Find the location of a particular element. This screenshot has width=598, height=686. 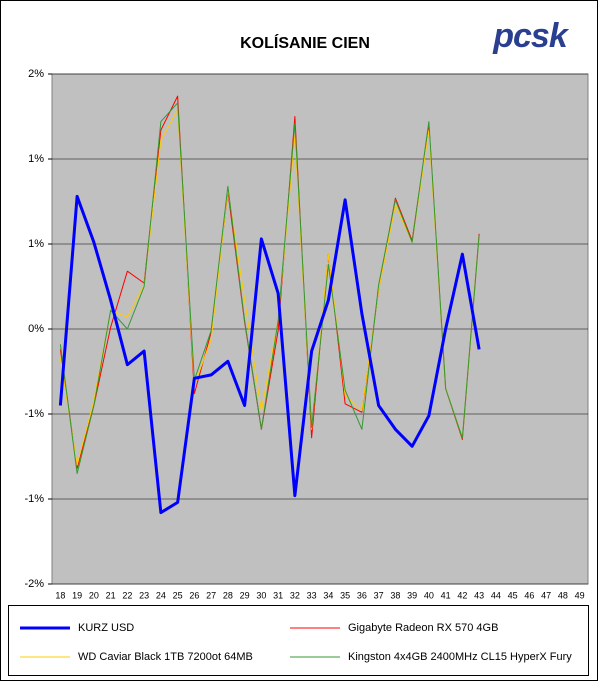

logo: pcsk is located at coordinates (531, 36).